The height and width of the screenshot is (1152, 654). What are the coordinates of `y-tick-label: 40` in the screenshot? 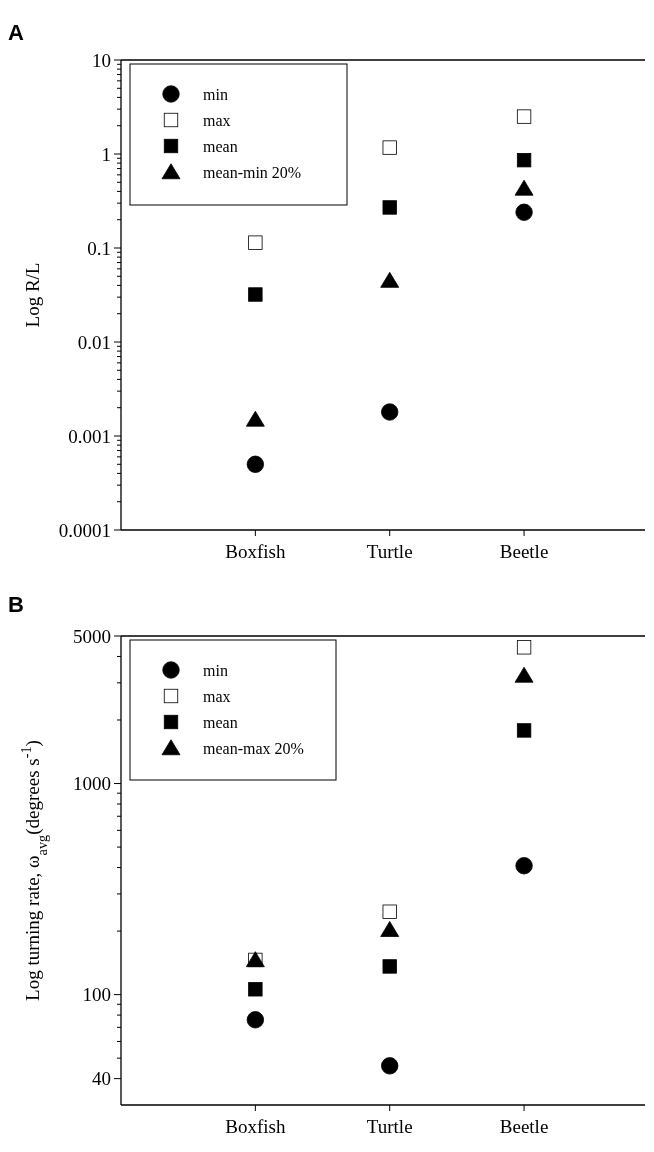 It's located at (101, 1079).